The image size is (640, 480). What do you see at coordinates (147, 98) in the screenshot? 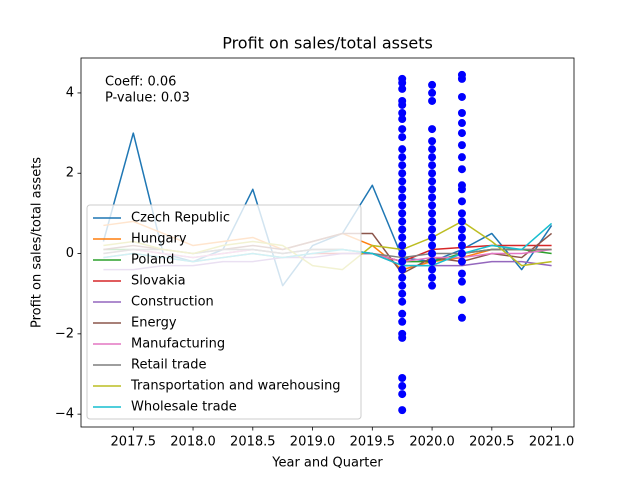
I see `annotation: P-value: 0.03` at bounding box center [147, 98].